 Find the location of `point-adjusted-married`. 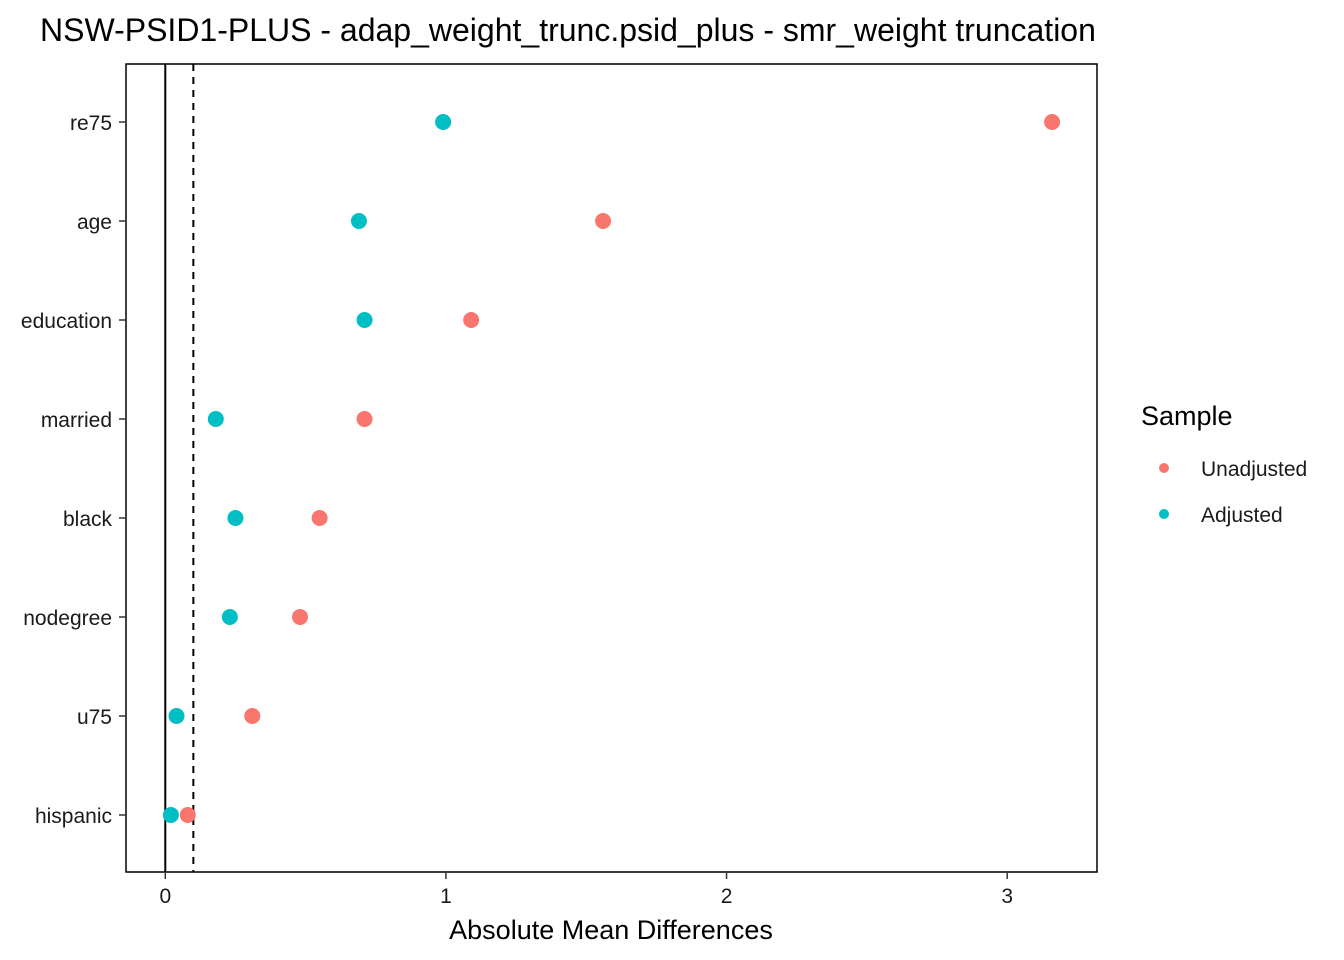

point-adjusted-married is located at coordinates (215, 419).